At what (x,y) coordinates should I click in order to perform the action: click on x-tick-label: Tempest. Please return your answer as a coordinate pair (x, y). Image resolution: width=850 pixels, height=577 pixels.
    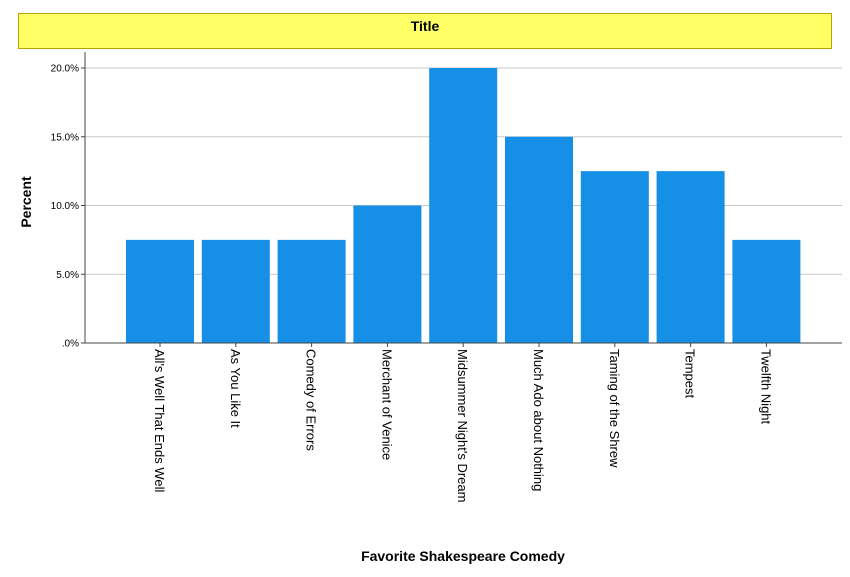
    Looking at the image, I should click on (690, 374).